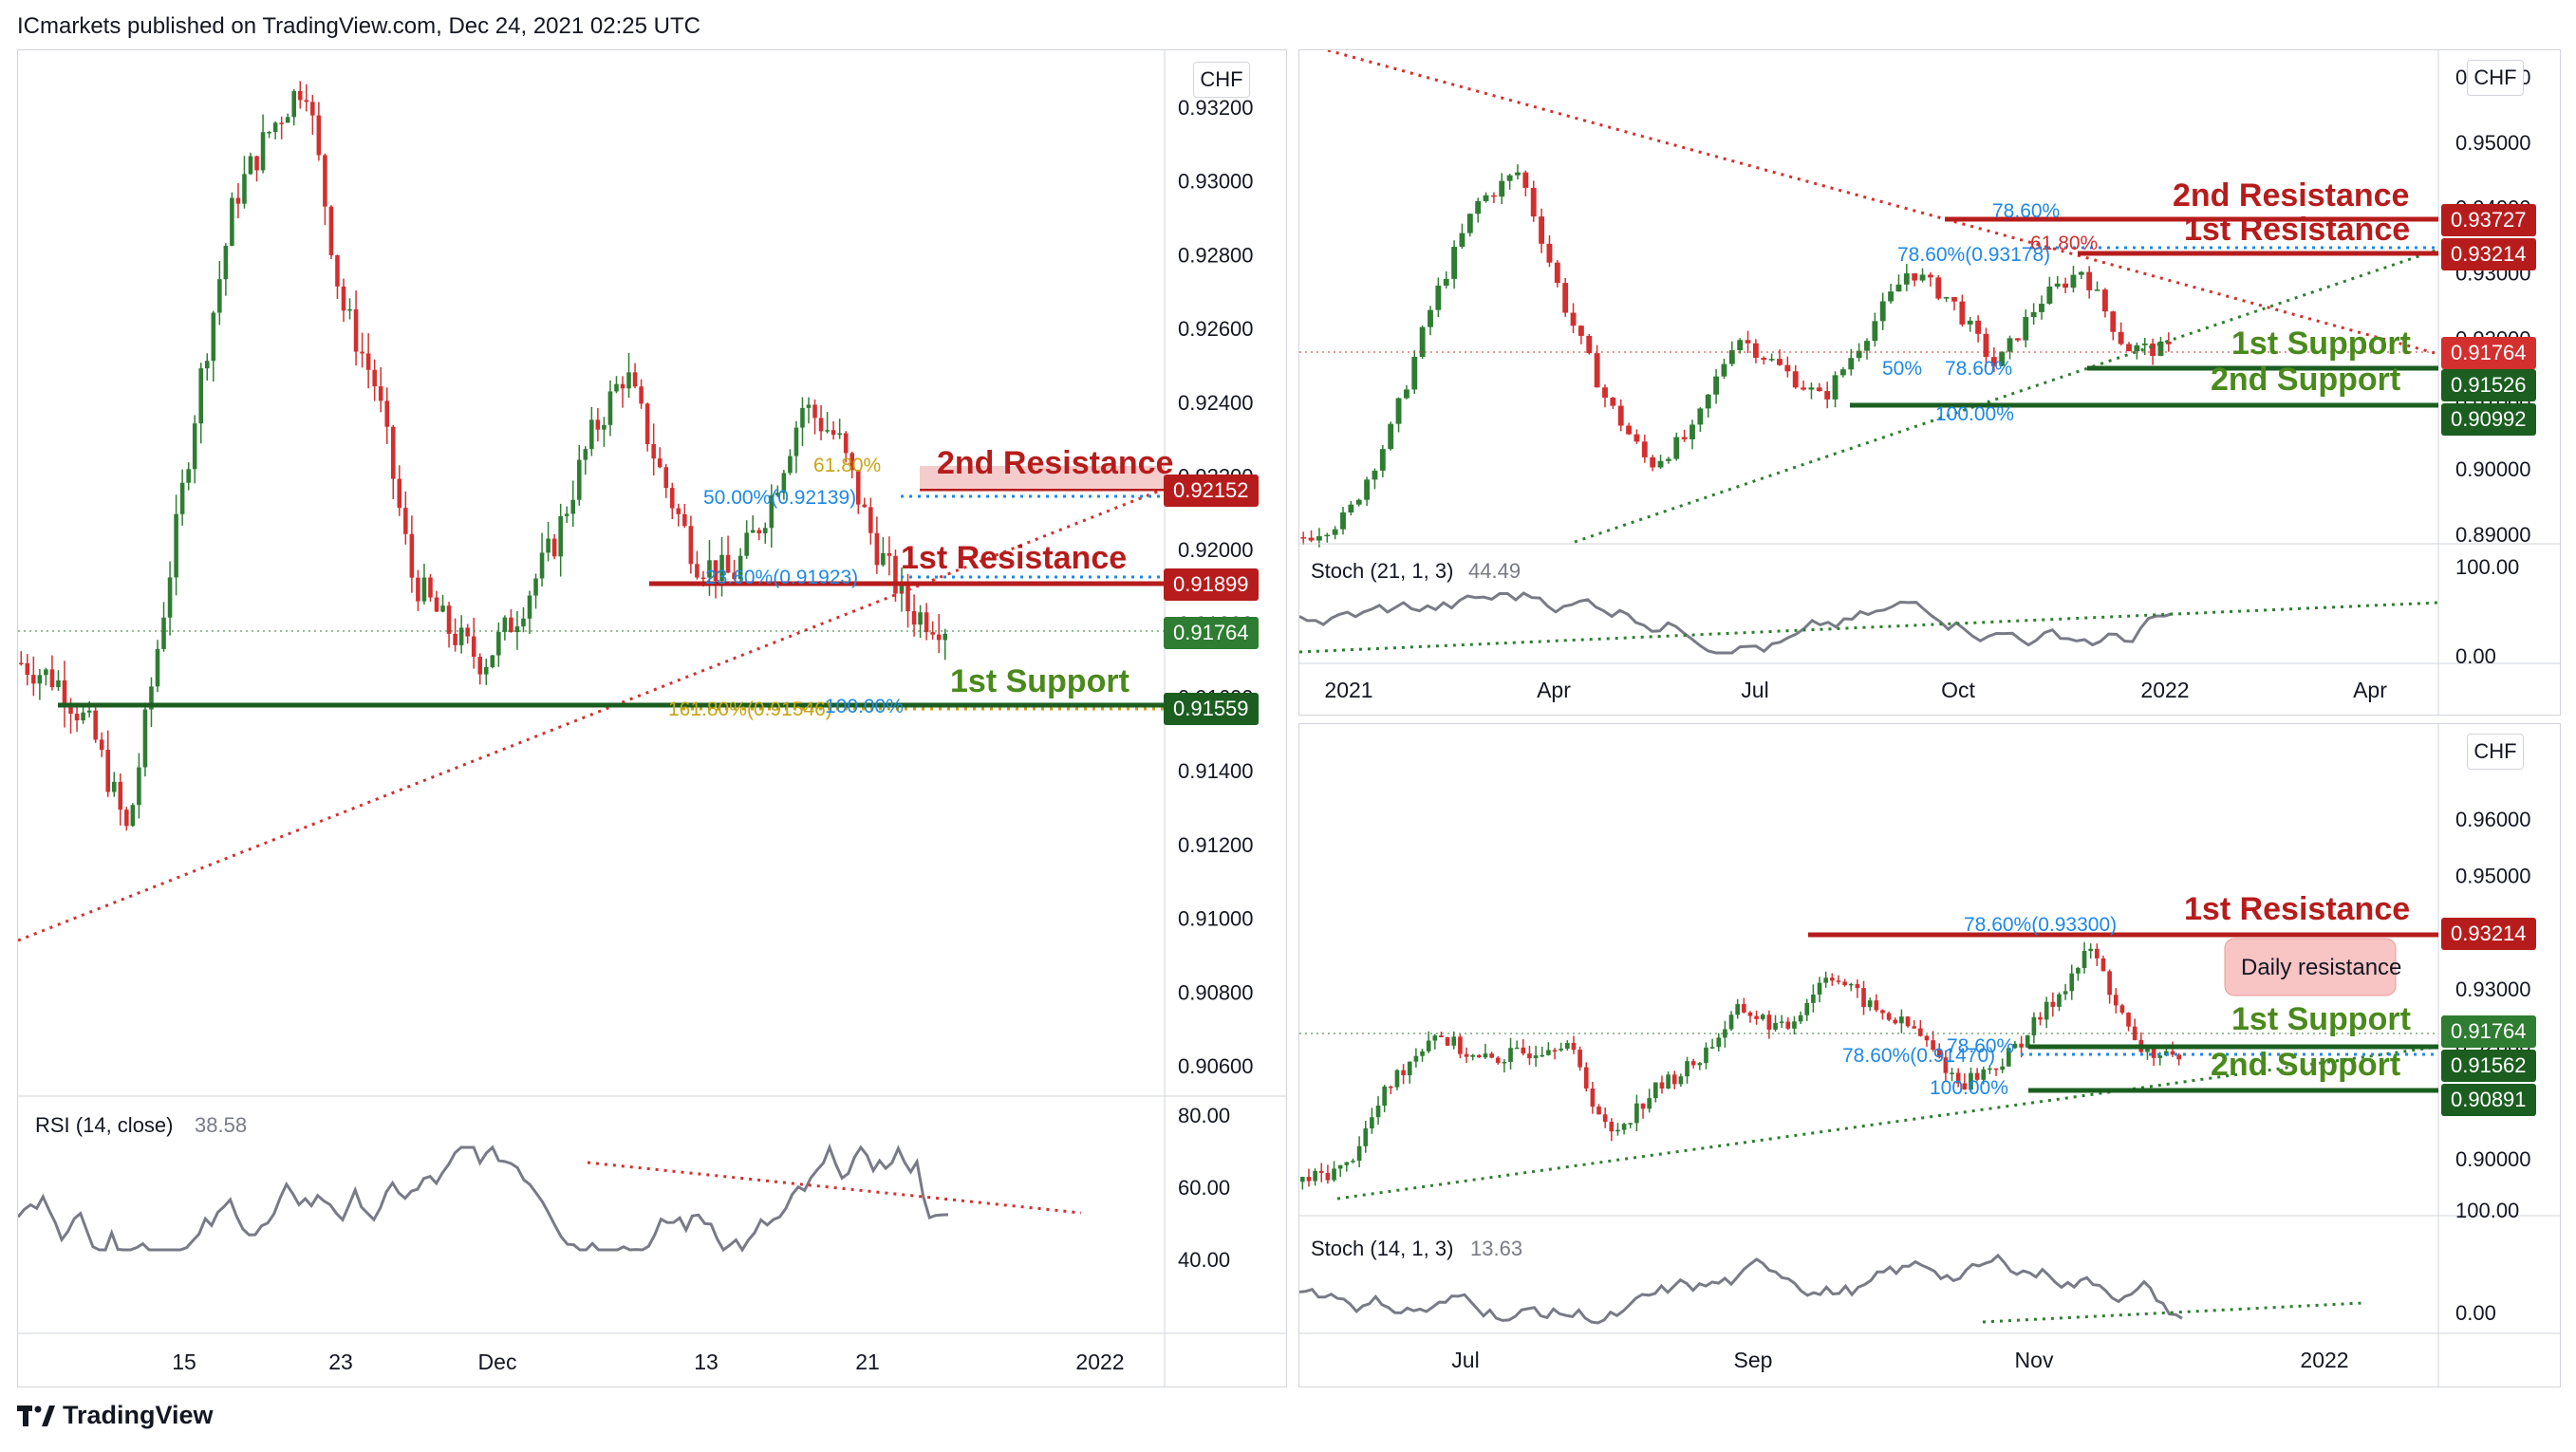 This screenshot has width=2576, height=1452. What do you see at coordinates (1211, 584) in the screenshot?
I see `left-r1-price-tag: 0.91899` at bounding box center [1211, 584].